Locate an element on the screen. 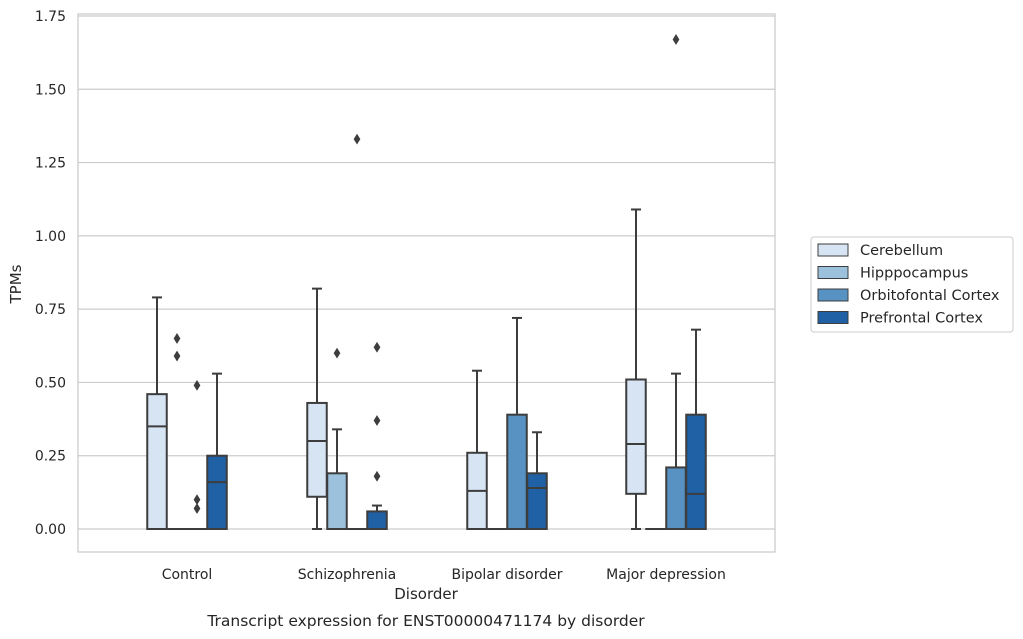 The image size is (1023, 639). x-axis-label: Disorder is located at coordinates (426, 594).